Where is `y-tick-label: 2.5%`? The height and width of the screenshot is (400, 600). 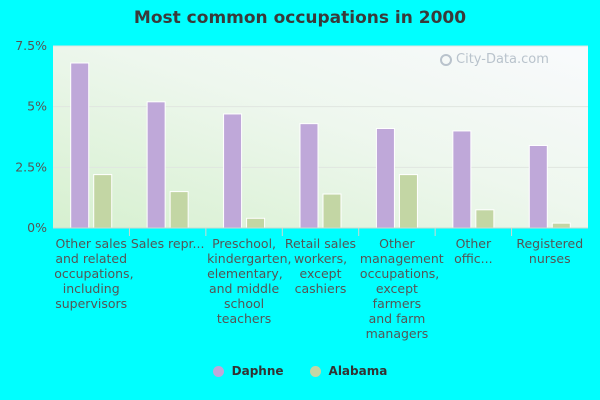 y-tick-label: 2.5% is located at coordinates (31, 166).